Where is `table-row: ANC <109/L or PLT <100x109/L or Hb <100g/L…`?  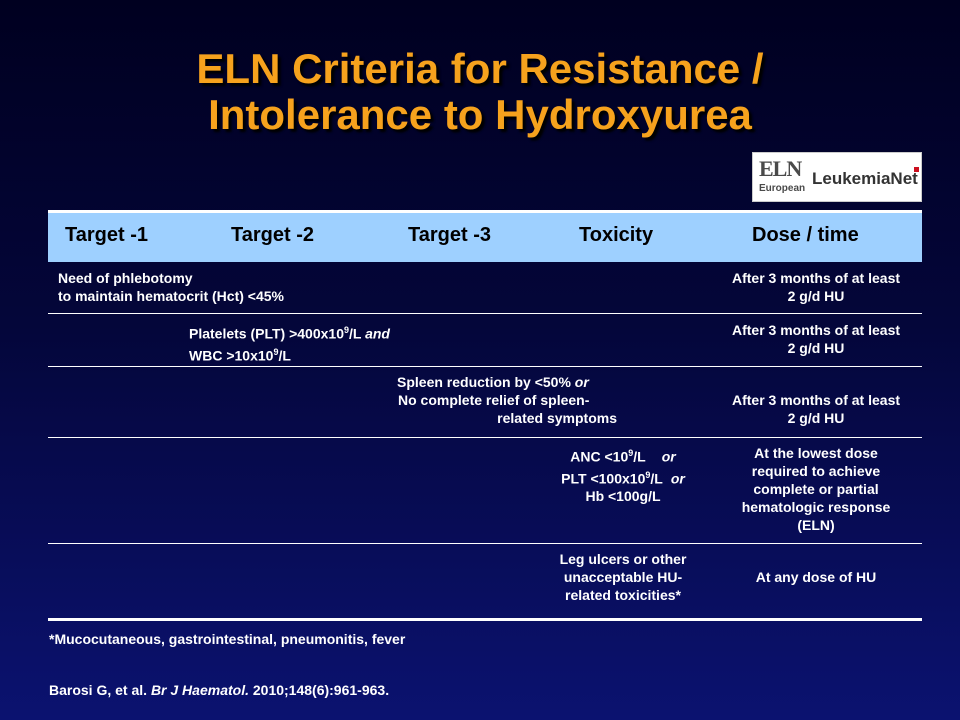
table-row: ANC <109/L or PLT <100x109/L or Hb <100g/L… is located at coordinates (485, 491).